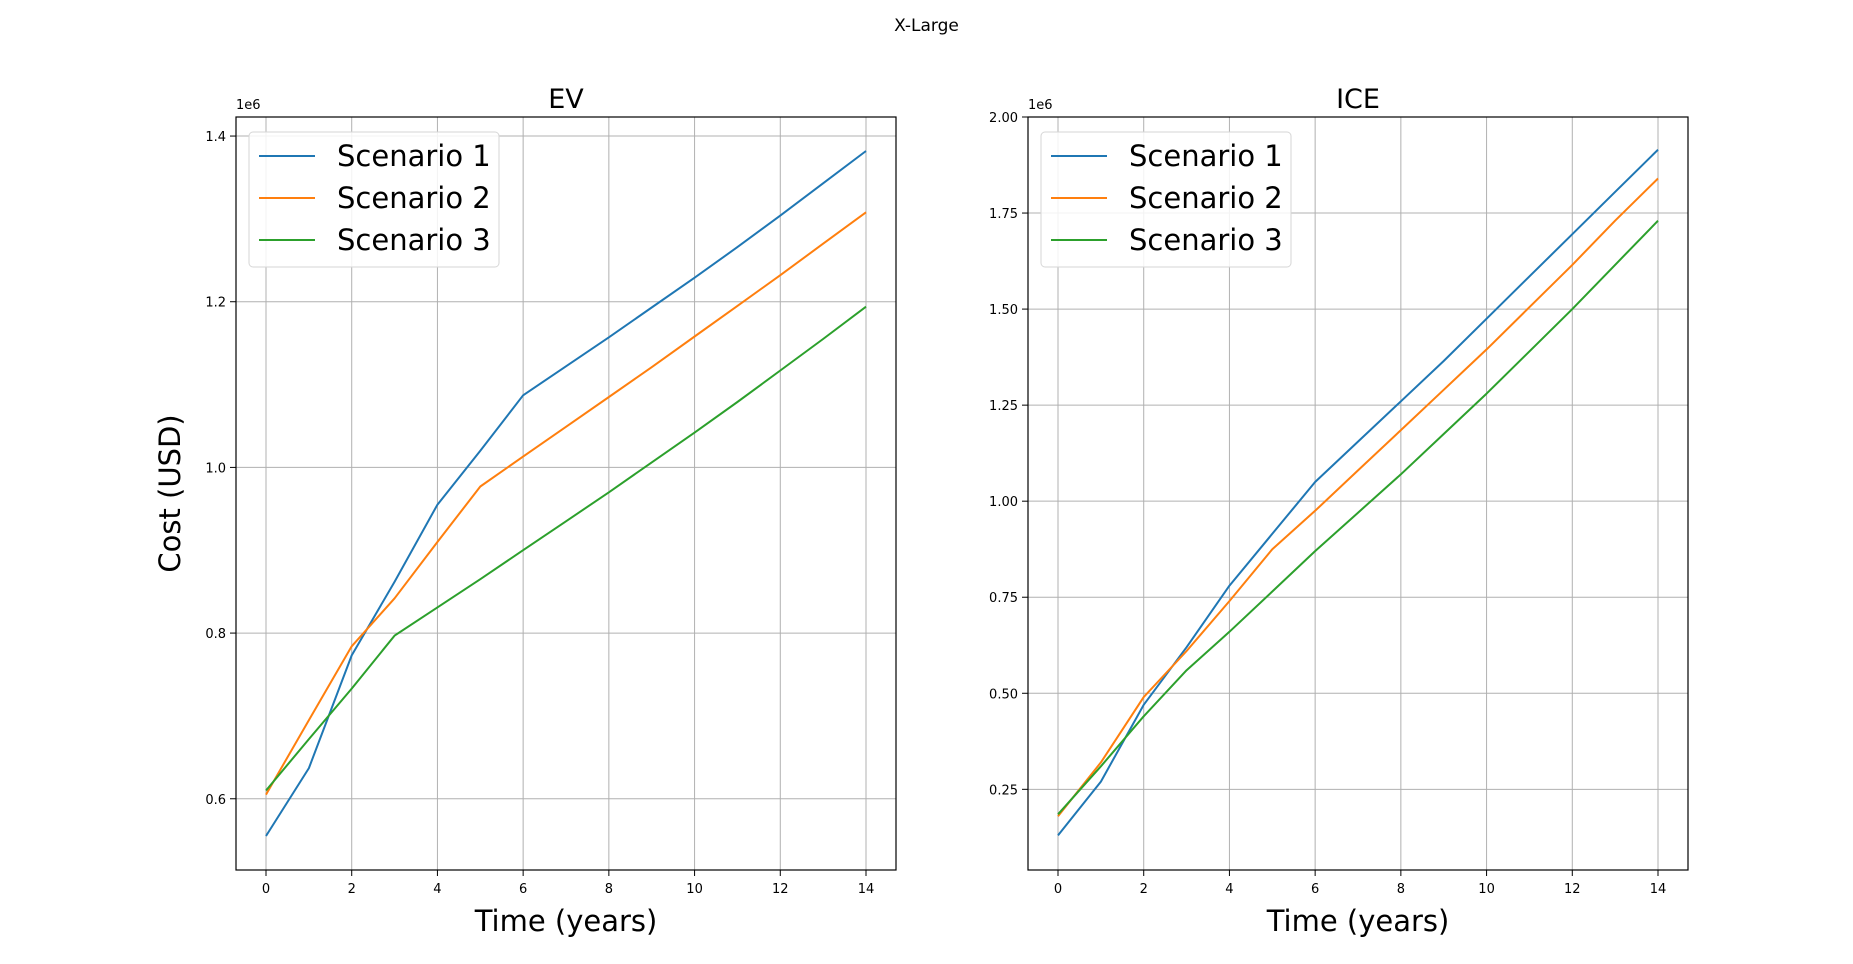 This screenshot has width=1853, height=964. I want to click on chart-title: ICE, so click(1358, 99).